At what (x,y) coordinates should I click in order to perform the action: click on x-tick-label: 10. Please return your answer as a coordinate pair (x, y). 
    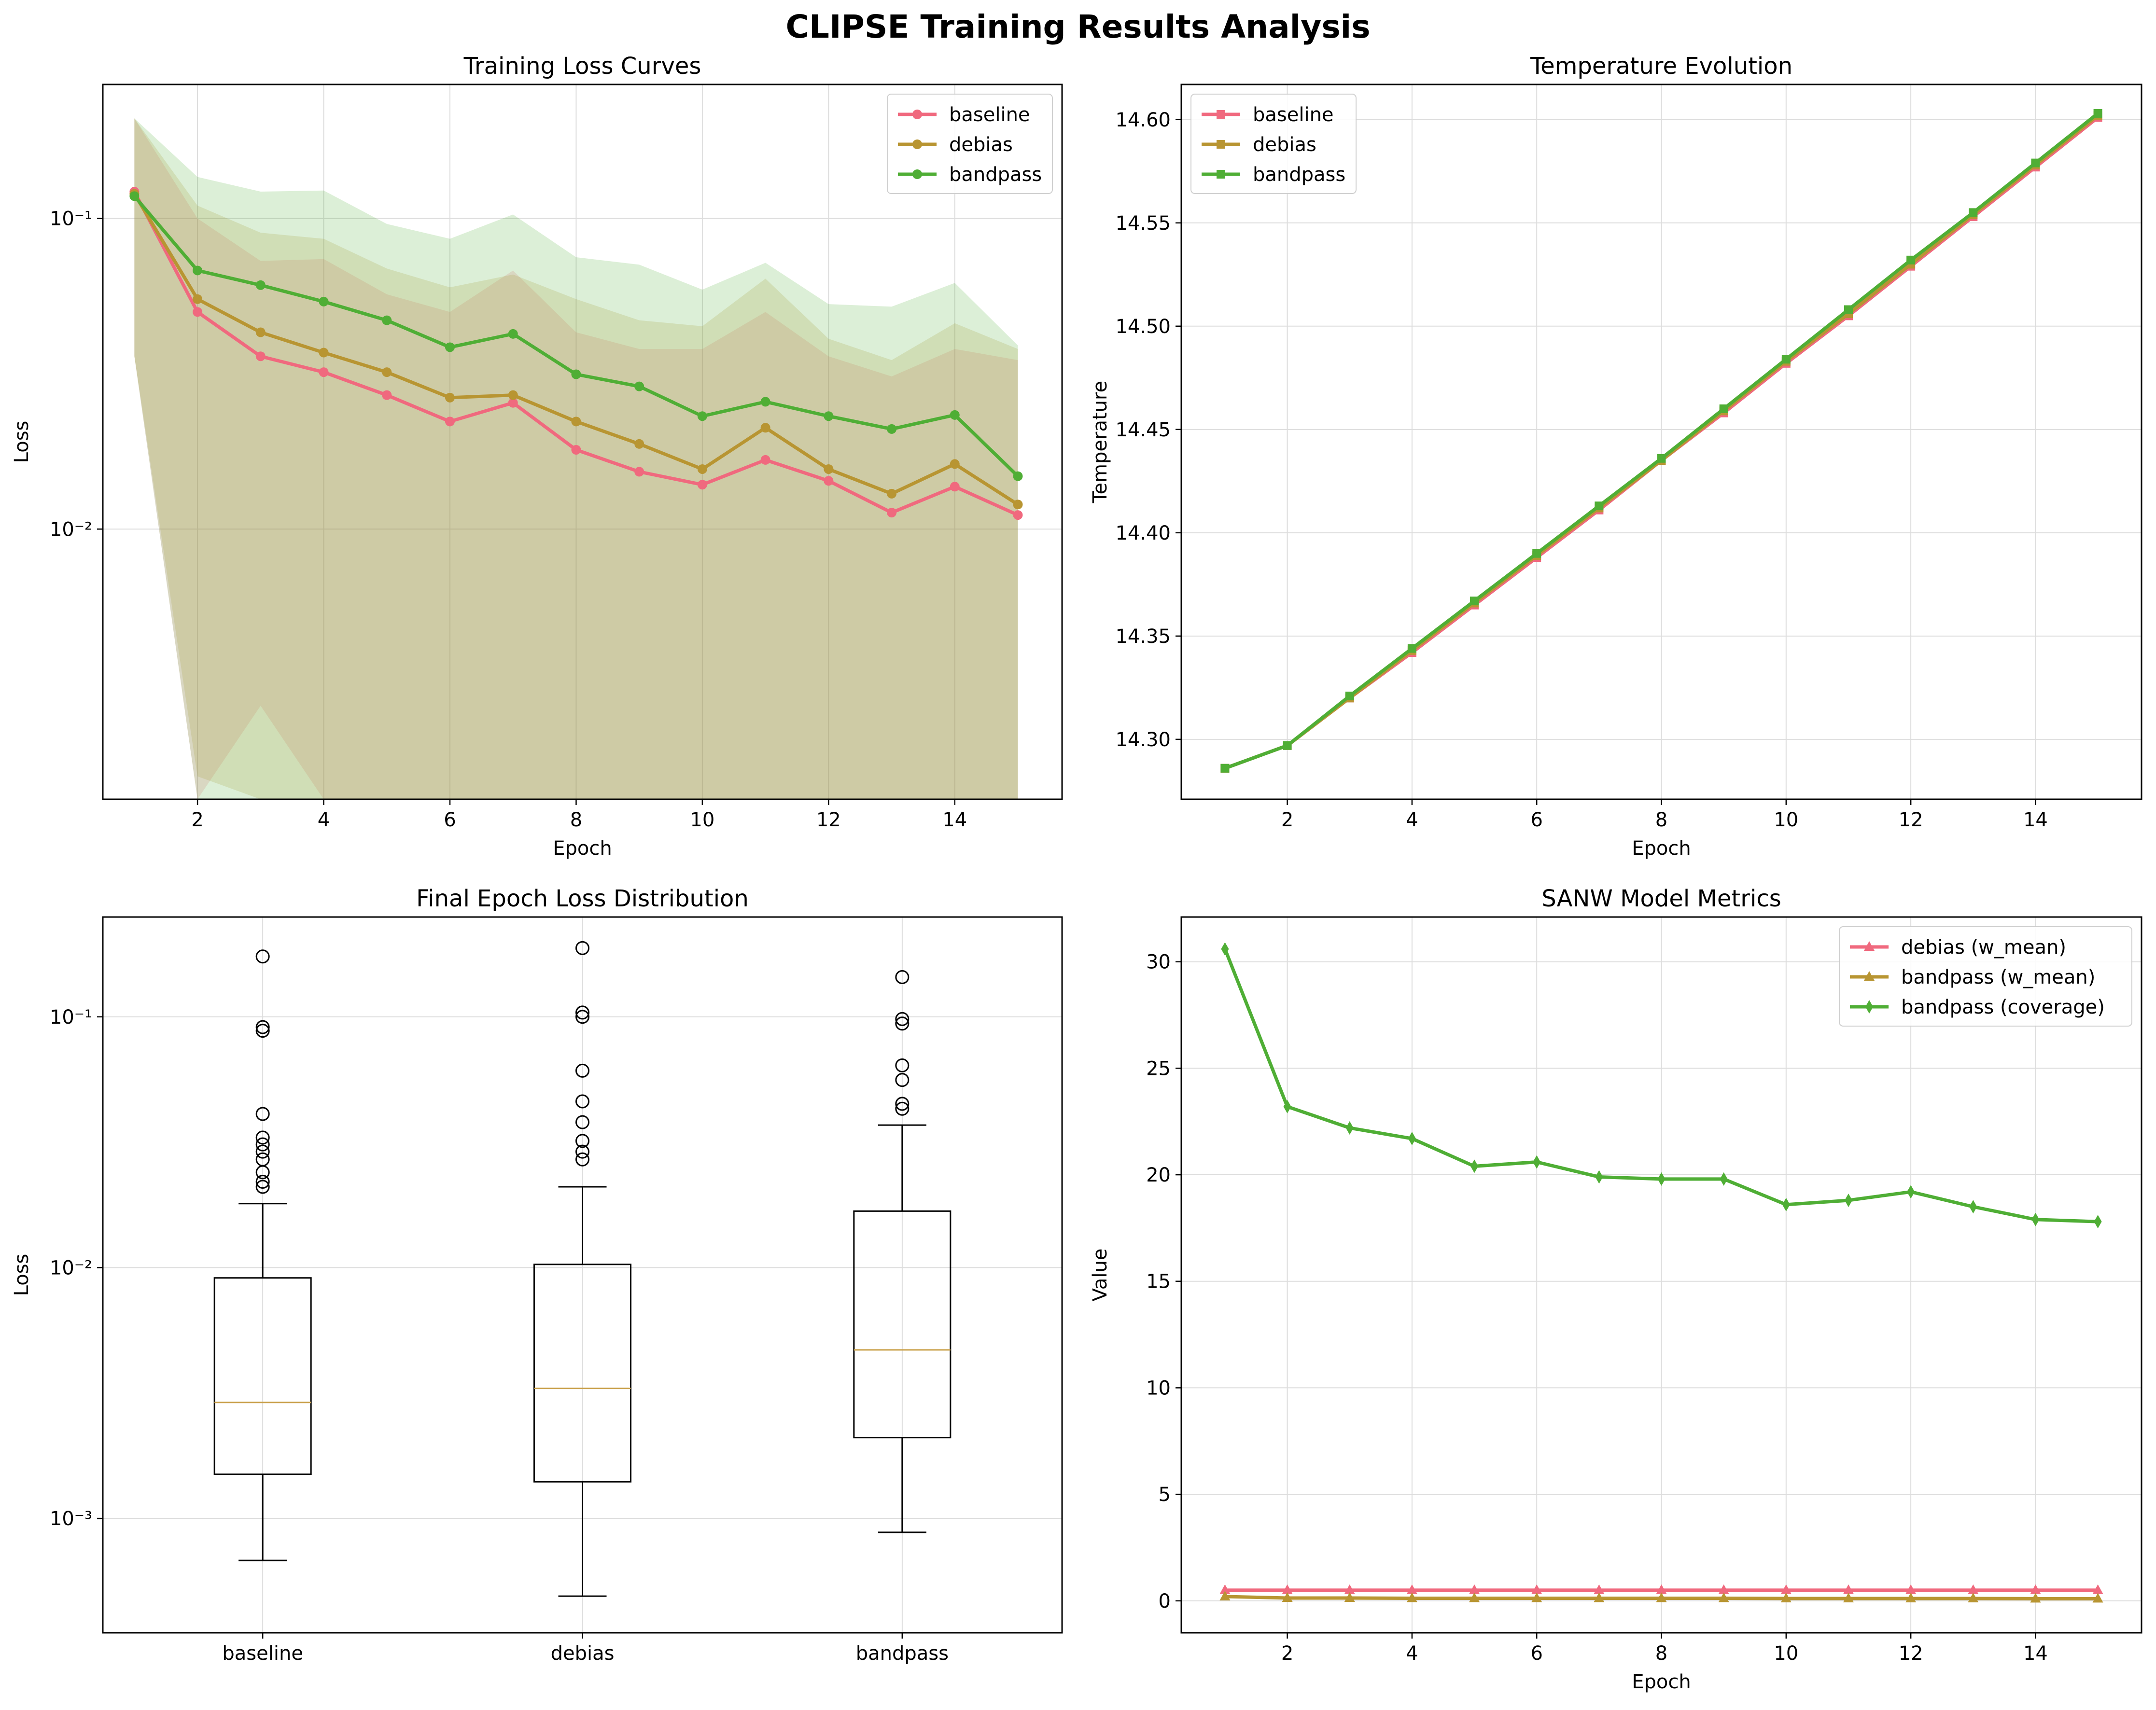
    Looking at the image, I should click on (1786, 820).